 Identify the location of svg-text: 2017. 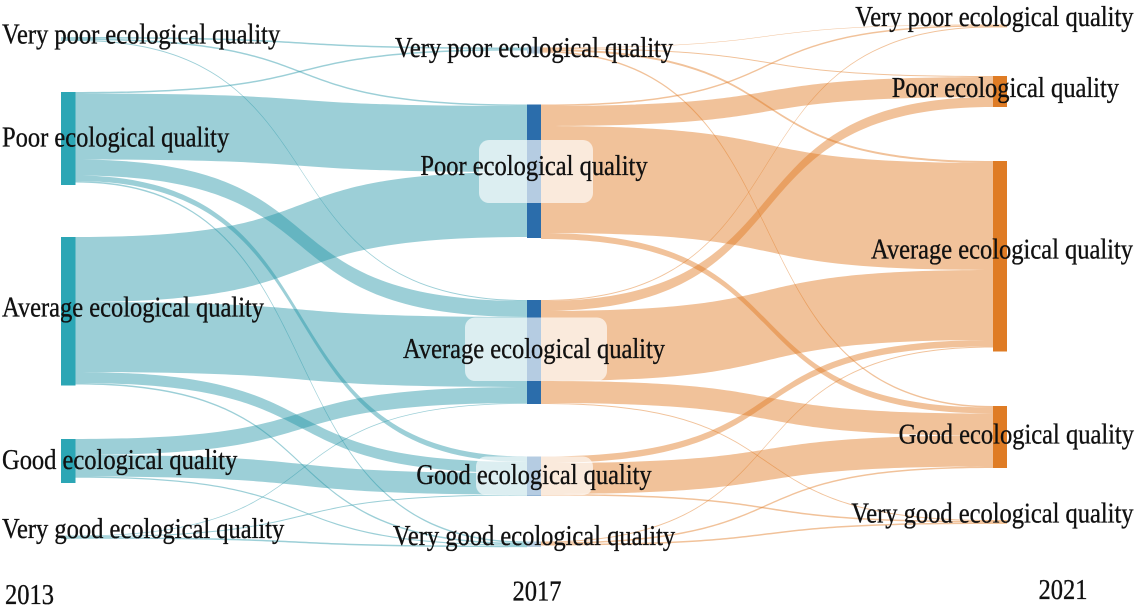
(537, 590).